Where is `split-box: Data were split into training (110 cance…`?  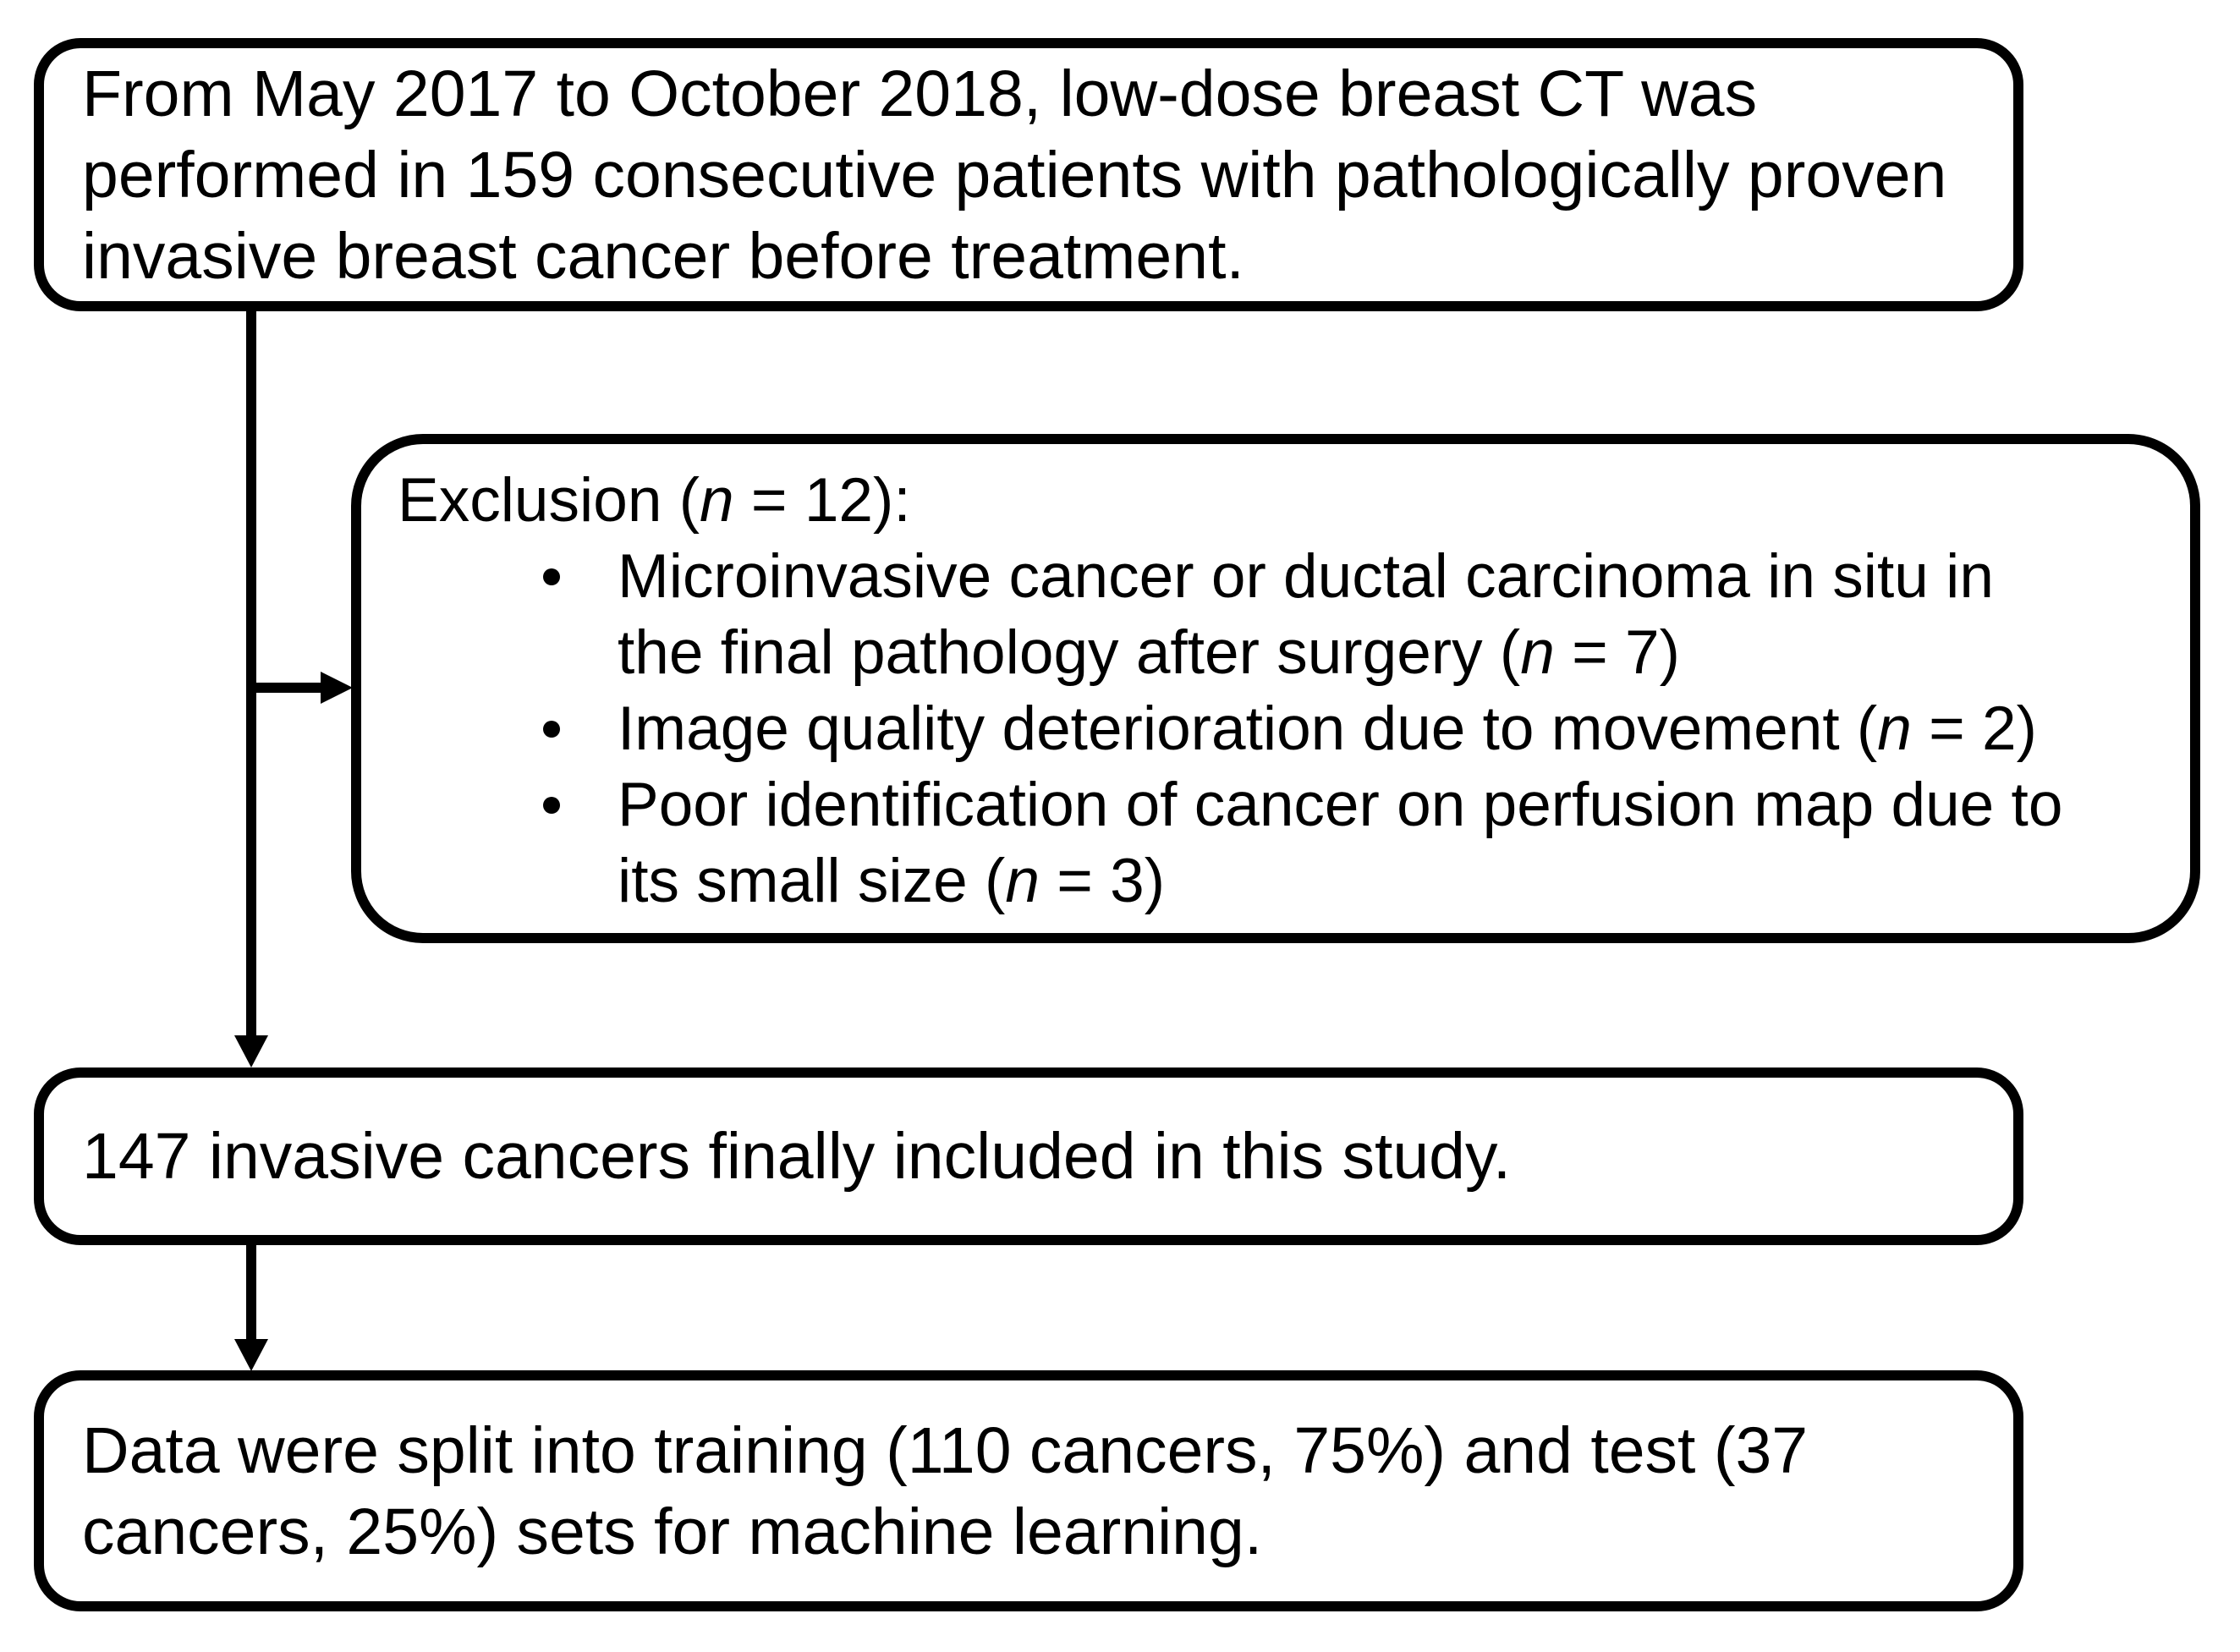
split-box: Data were split into training (110 cance… is located at coordinates (1028, 1490).